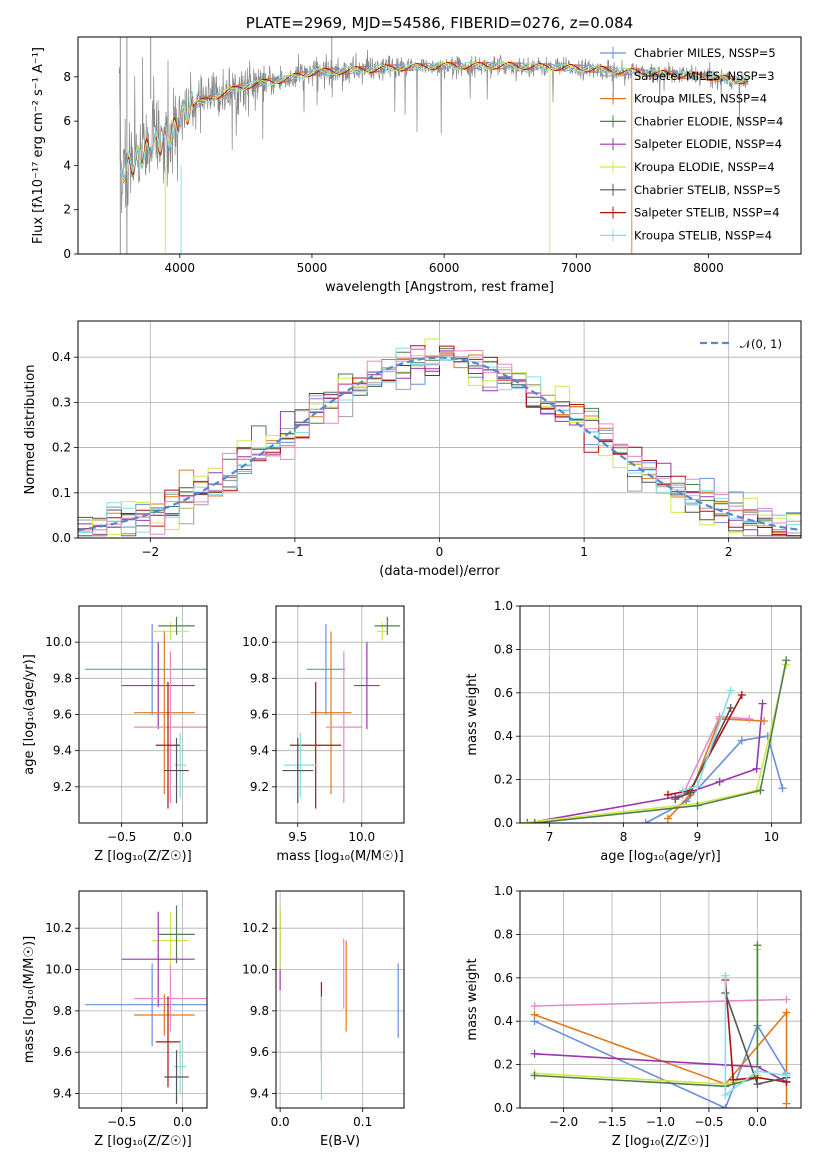 The height and width of the screenshot is (1170, 819). I want to click on legend-label: 𝒩(0, 1), so click(761, 344).